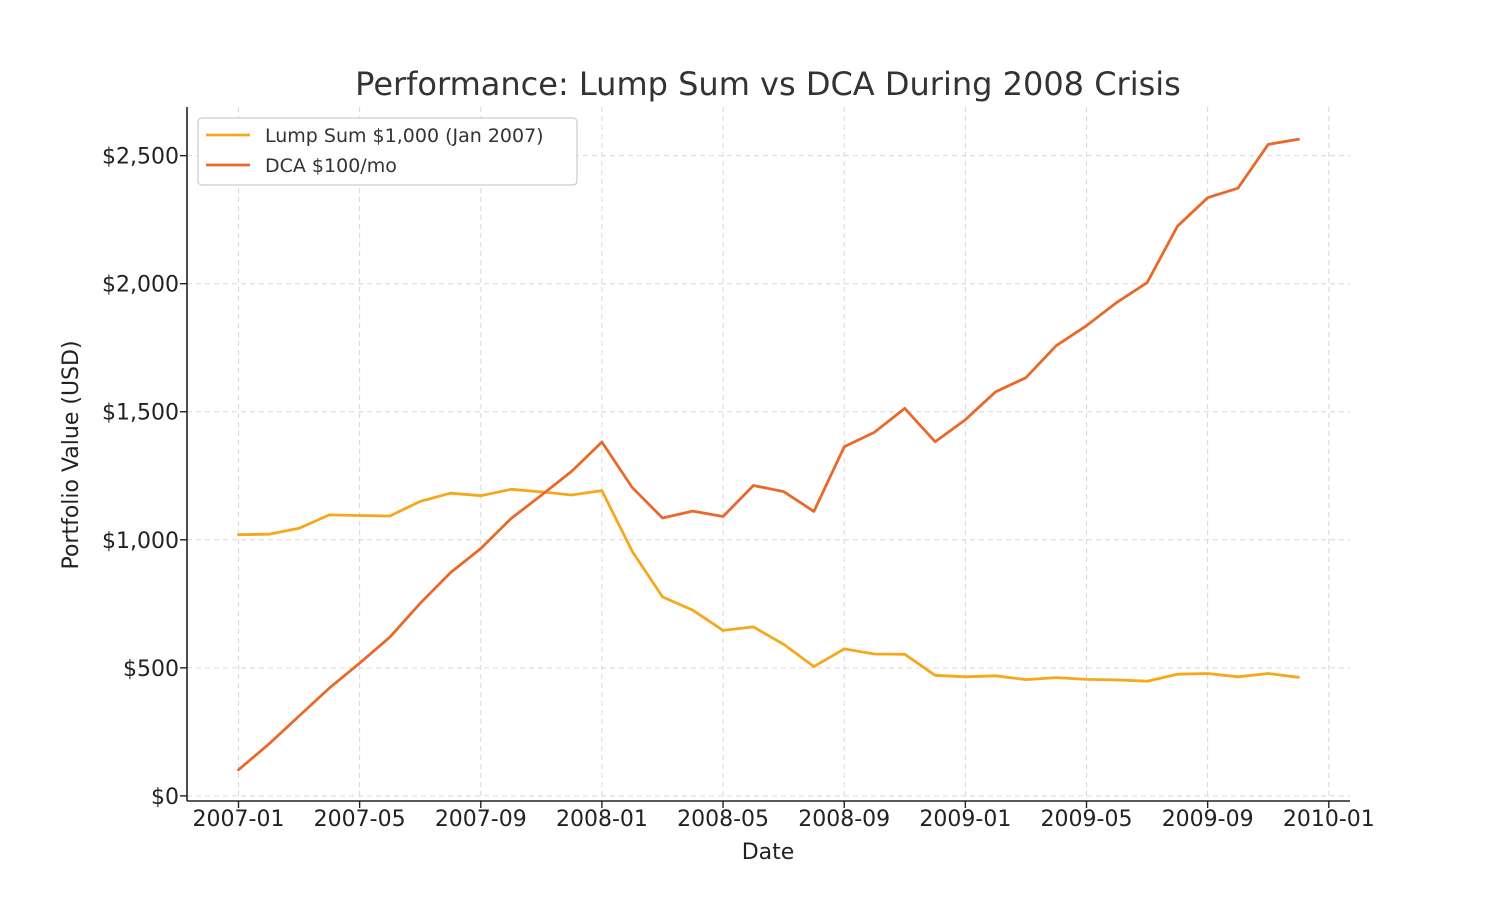 The height and width of the screenshot is (900, 1500). I want to click on legend-box, so click(387, 151).